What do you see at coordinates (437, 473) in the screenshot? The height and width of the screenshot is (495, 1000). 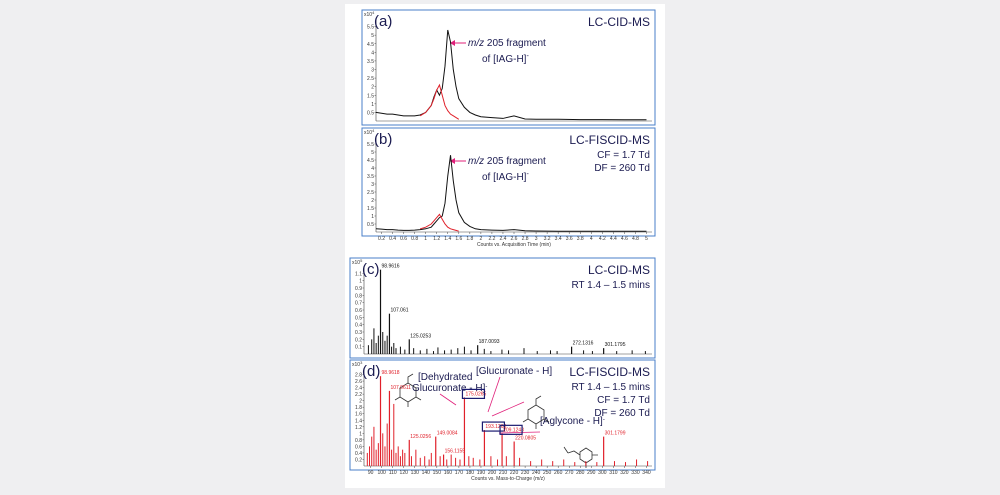 I see `x-tick-label: 150` at bounding box center [437, 473].